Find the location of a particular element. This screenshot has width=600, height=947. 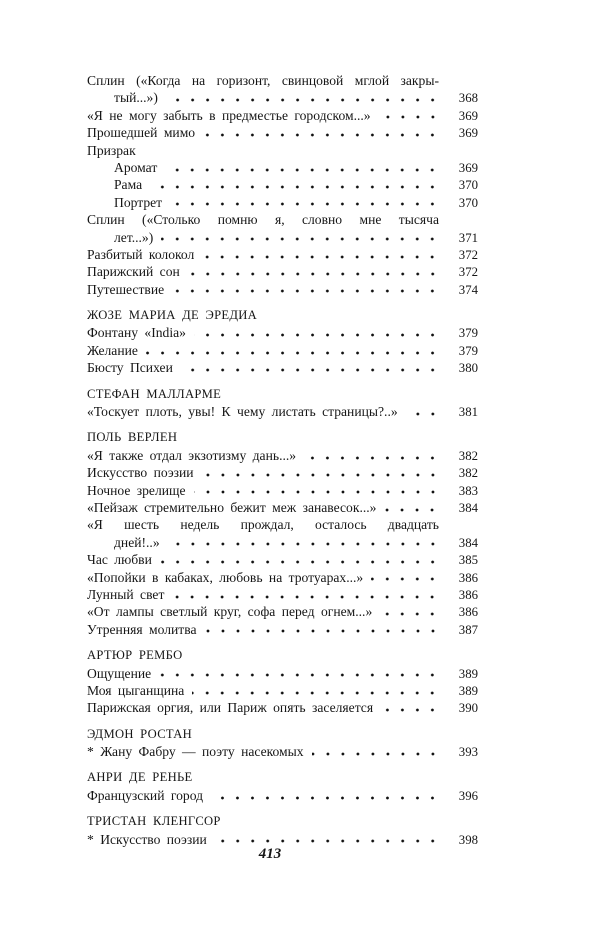

author-heading: ЭДМОН РОСТАН is located at coordinates (140, 733).